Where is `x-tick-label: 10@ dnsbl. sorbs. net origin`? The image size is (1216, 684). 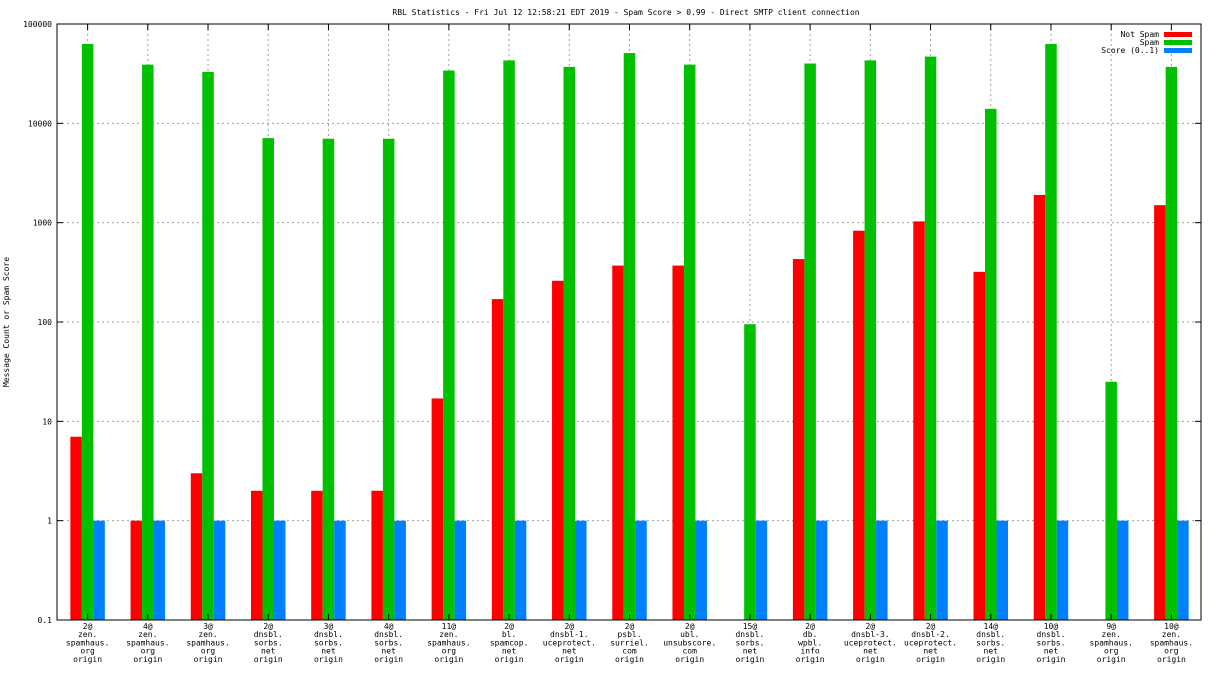 x-tick-label: 10@ dnsbl. sorbs. net origin is located at coordinates (1051, 643).